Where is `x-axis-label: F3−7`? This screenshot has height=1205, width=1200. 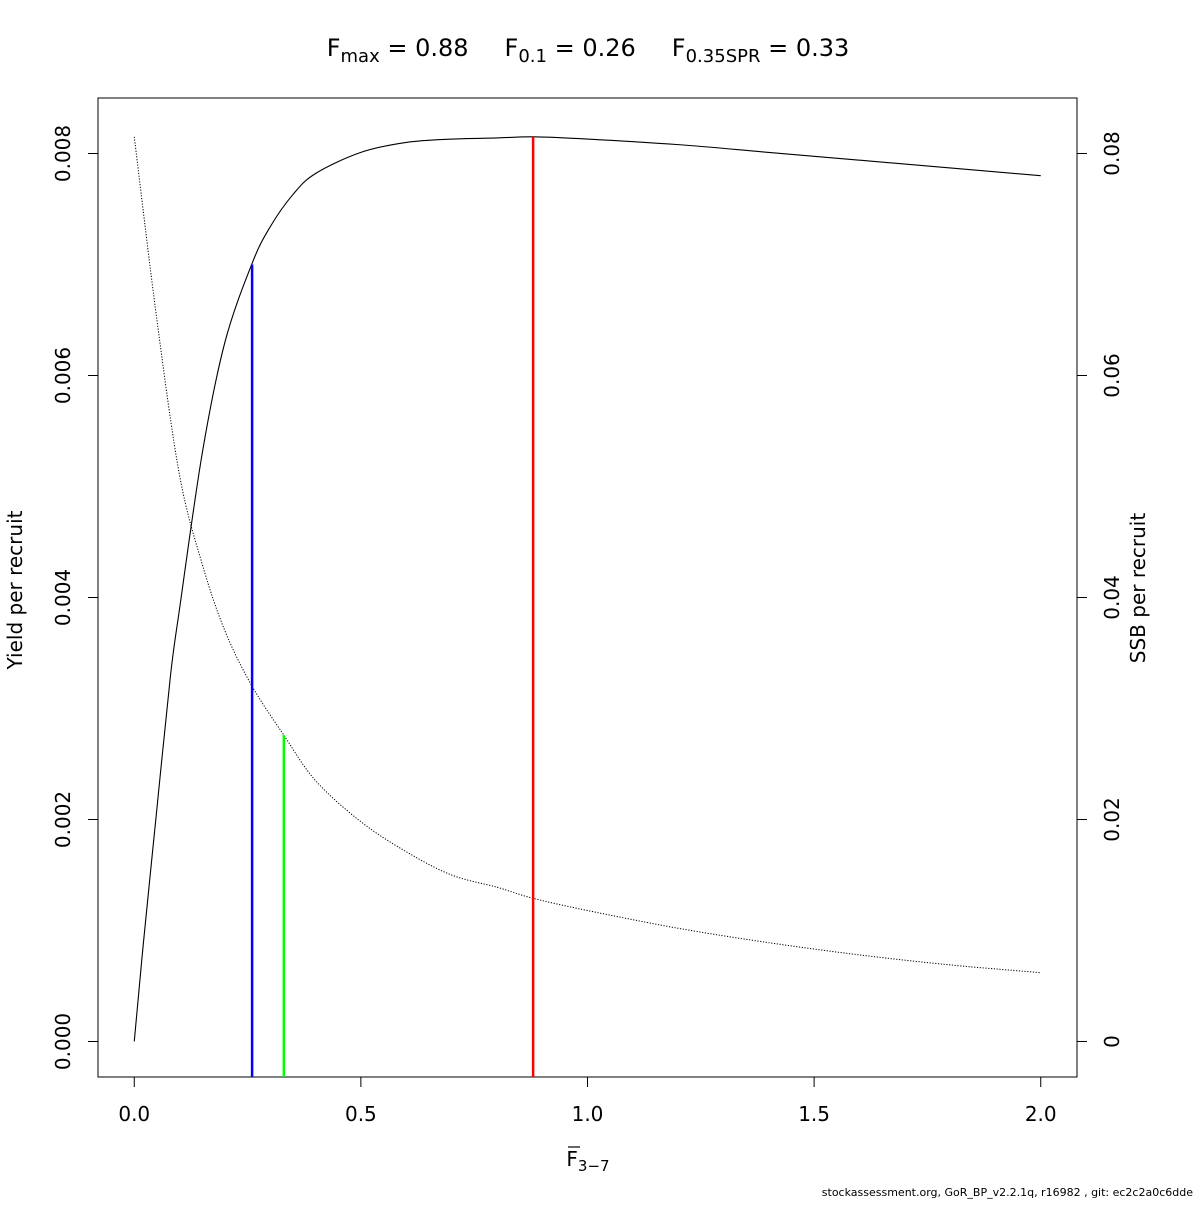 x-axis-label: F3−7 is located at coordinates (588, 1160).